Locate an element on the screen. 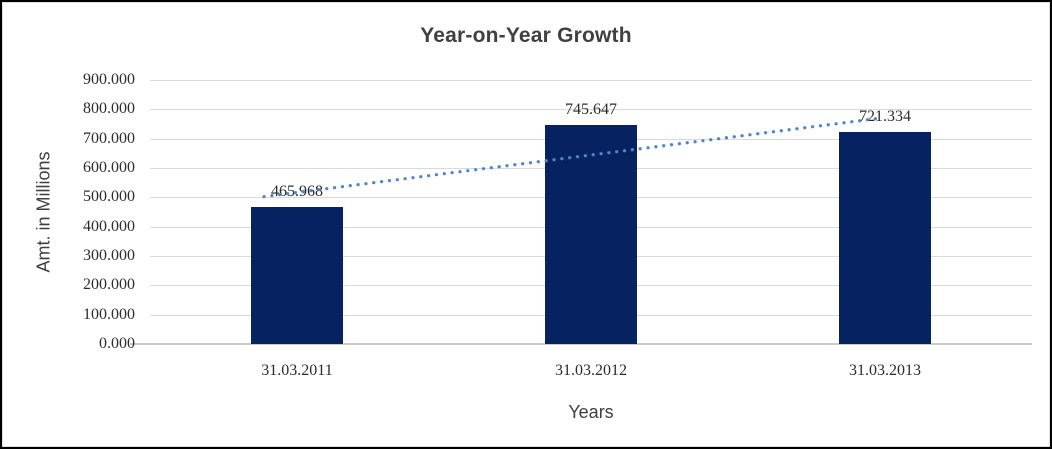 Image resolution: width=1052 pixels, height=449 pixels. x-axis-line is located at coordinates (581, 344).